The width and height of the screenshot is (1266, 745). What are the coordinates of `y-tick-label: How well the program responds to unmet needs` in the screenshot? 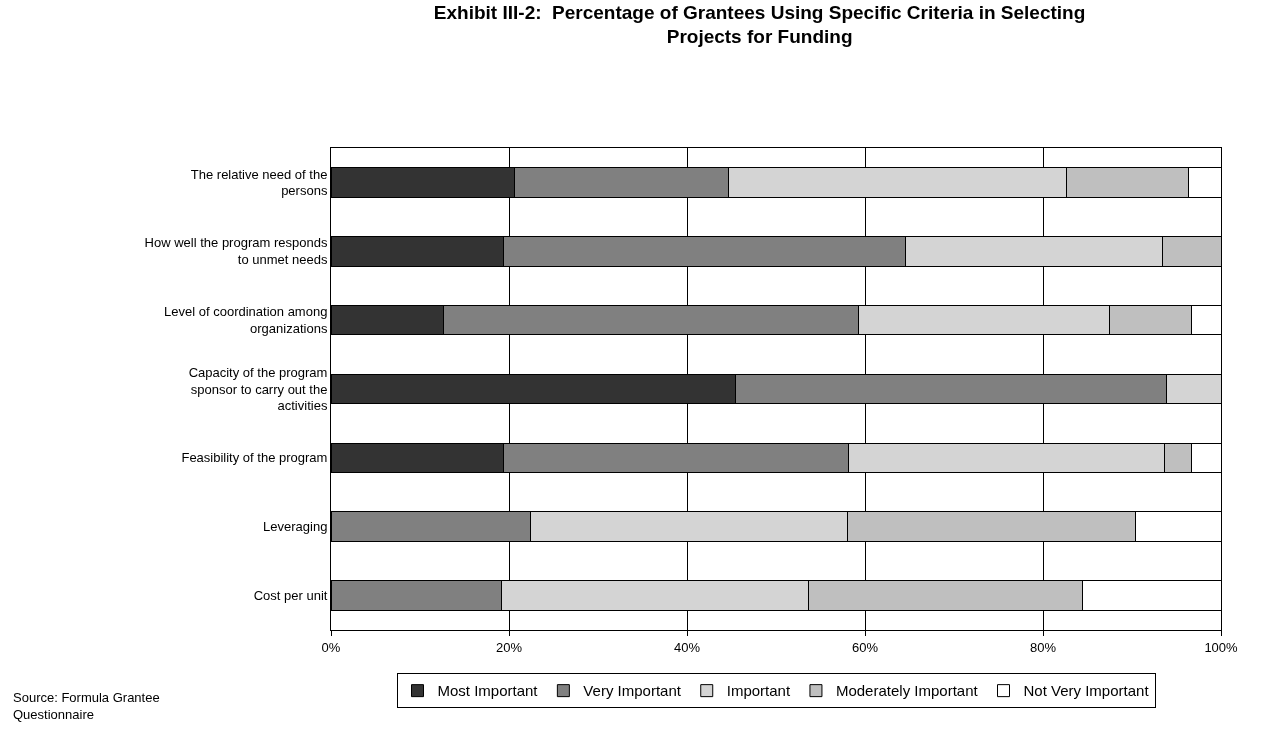 It's located at (236, 251).